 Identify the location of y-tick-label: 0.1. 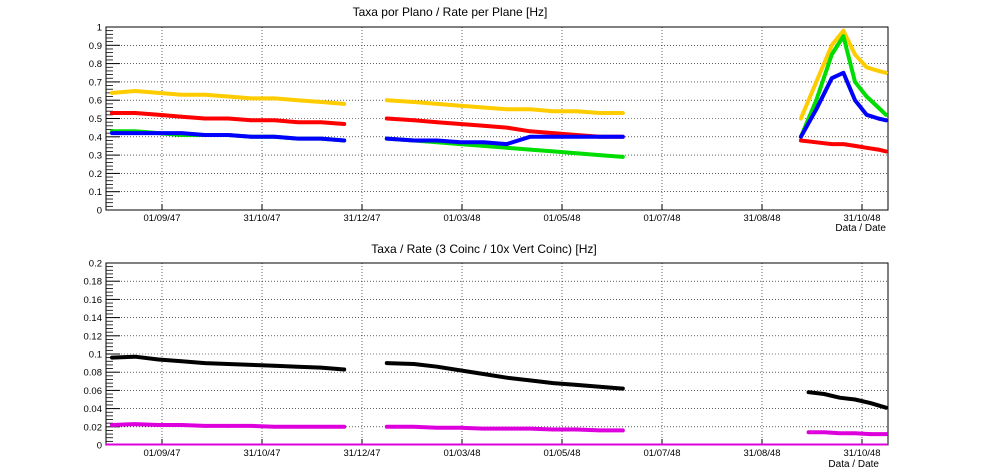
(95, 355).